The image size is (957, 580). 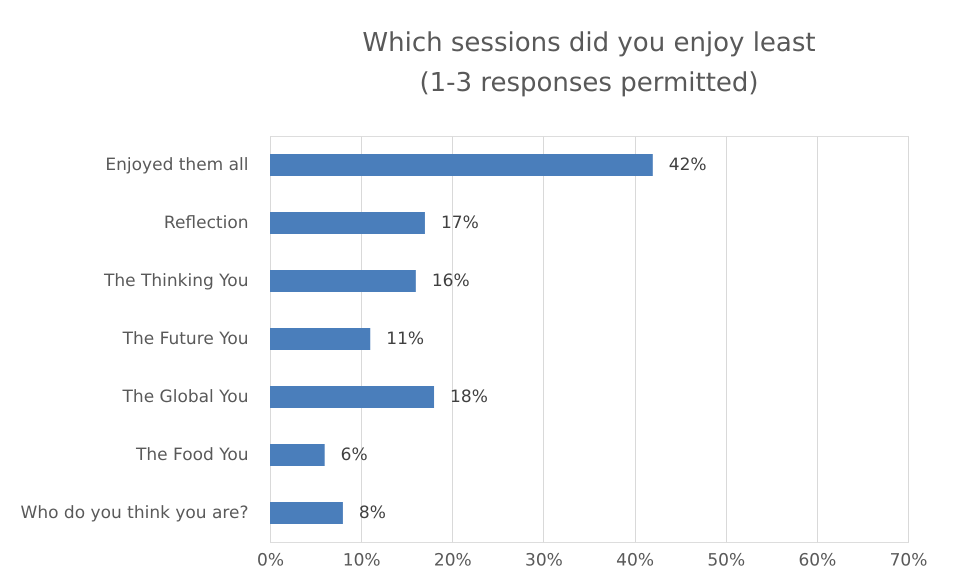 What do you see at coordinates (134, 513) in the screenshot?
I see `y-tick-label: Who do you think you are?` at bounding box center [134, 513].